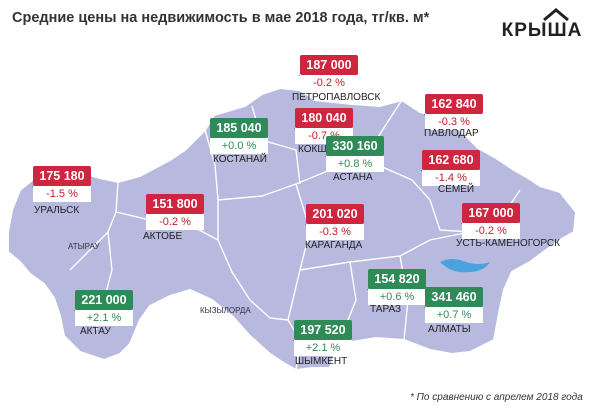 This screenshot has width=590, height=415. Describe the element at coordinates (324, 118) in the screenshot. I see `price-value: 180 040` at that location.